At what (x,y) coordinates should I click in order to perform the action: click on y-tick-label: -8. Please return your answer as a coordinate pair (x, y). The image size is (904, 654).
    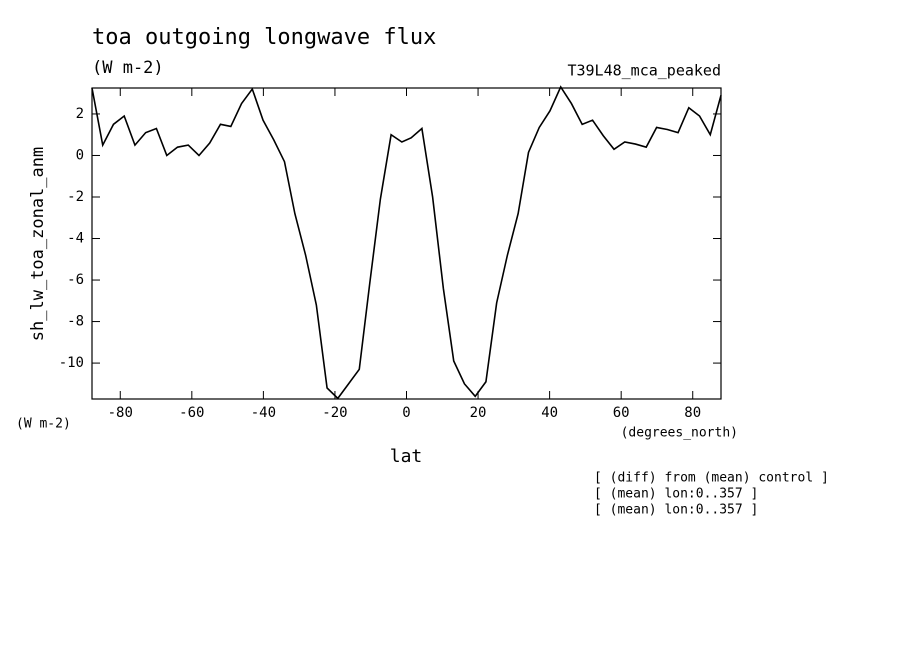
    Looking at the image, I should click on (75, 322).